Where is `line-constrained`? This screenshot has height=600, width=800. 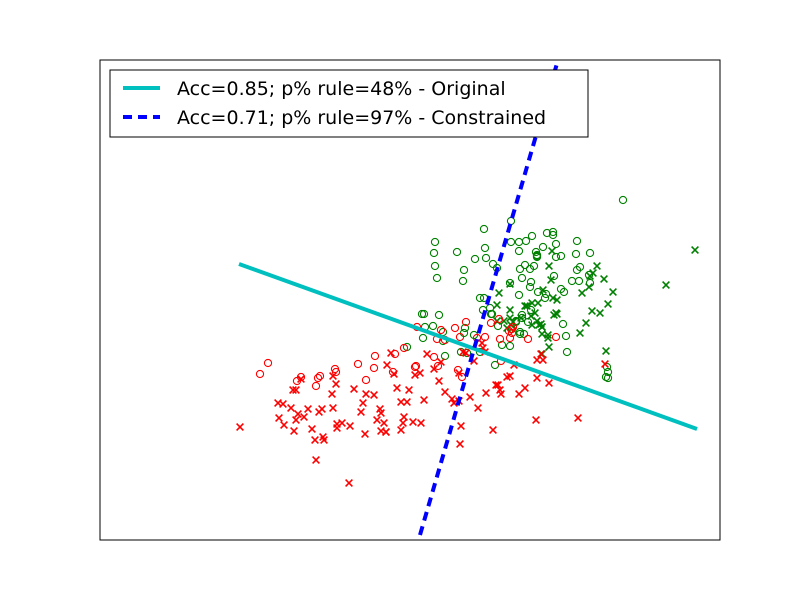
line-constrained is located at coordinates (489, 298).